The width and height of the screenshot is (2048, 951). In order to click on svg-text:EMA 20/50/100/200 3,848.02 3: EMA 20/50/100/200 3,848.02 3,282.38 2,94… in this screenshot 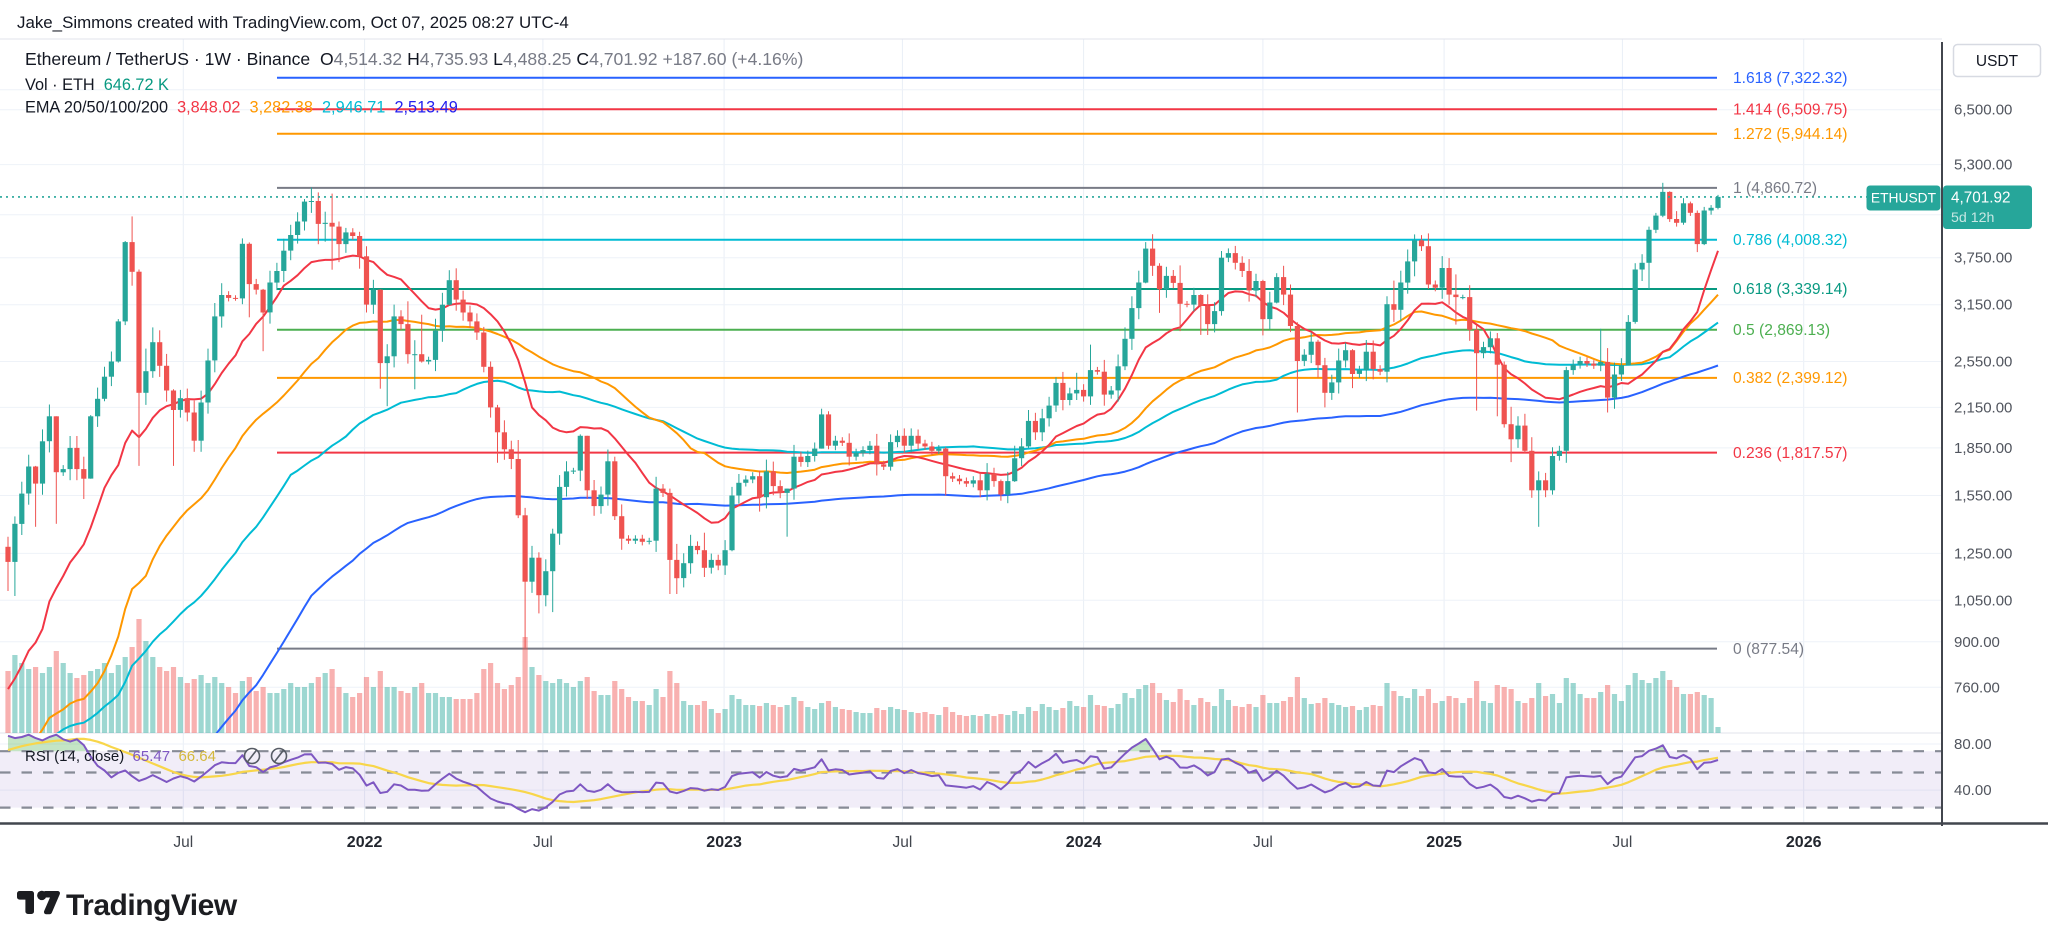, I will do `click(241, 108)`.